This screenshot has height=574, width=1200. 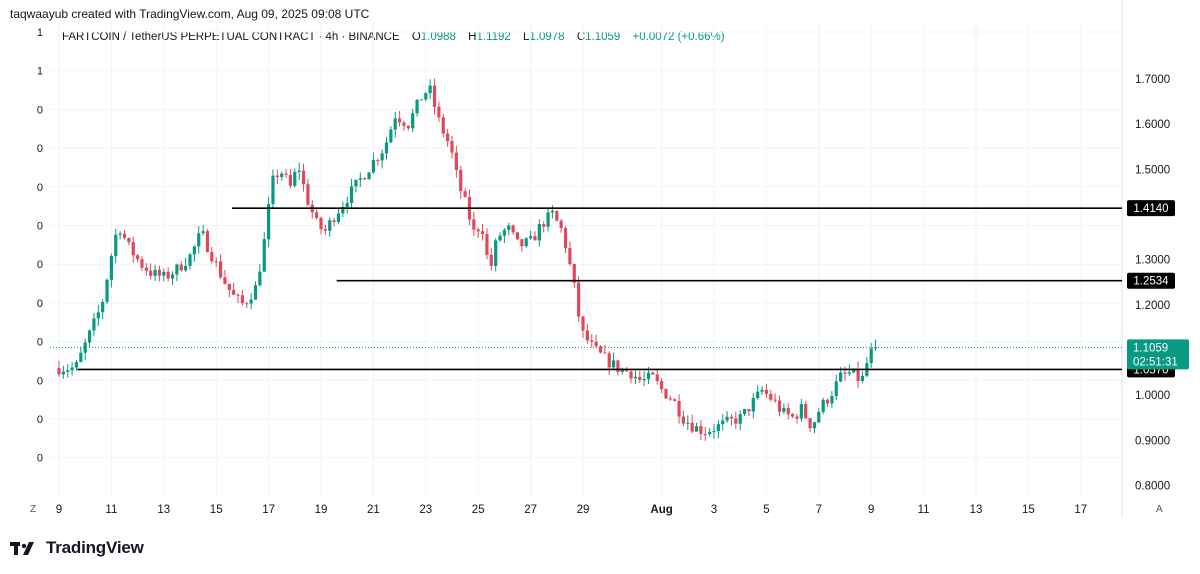 I want to click on level-price-tag, so click(x=1151, y=208).